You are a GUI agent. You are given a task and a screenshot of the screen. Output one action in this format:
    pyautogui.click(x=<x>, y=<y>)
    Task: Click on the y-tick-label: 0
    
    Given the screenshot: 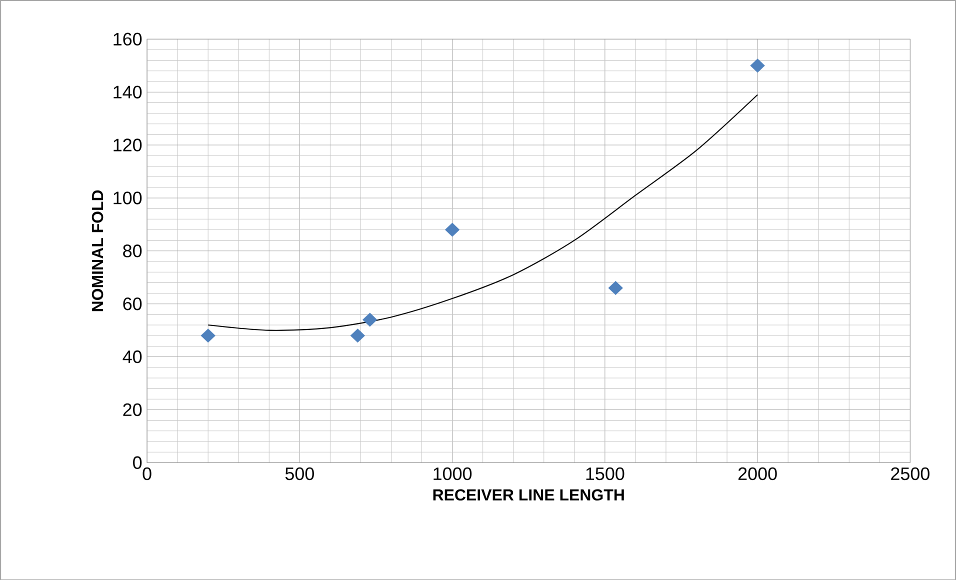 What is the action you would take?
    pyautogui.click(x=137, y=462)
    